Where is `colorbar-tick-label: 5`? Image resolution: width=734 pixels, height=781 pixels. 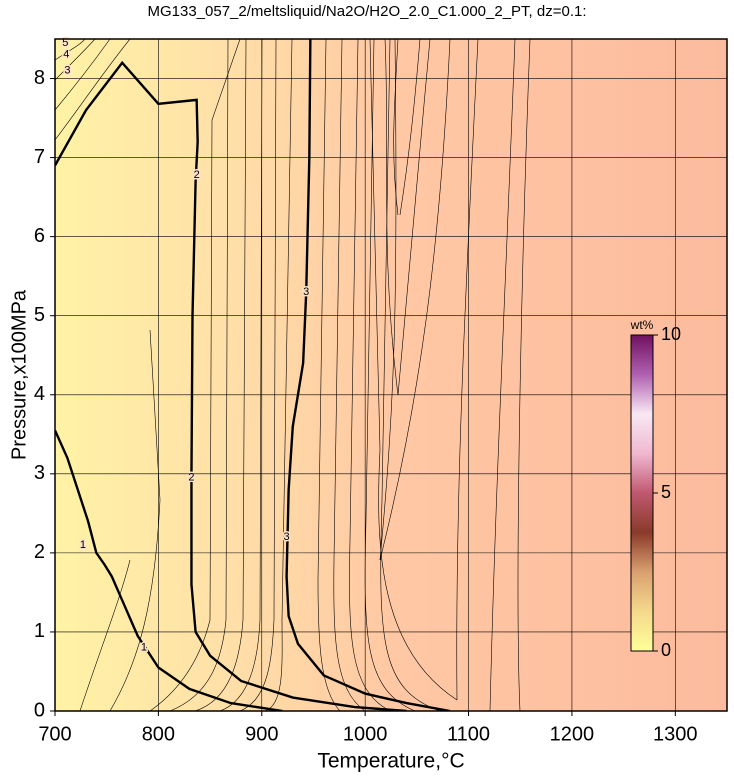 colorbar-tick-label: 5 is located at coordinates (666, 492).